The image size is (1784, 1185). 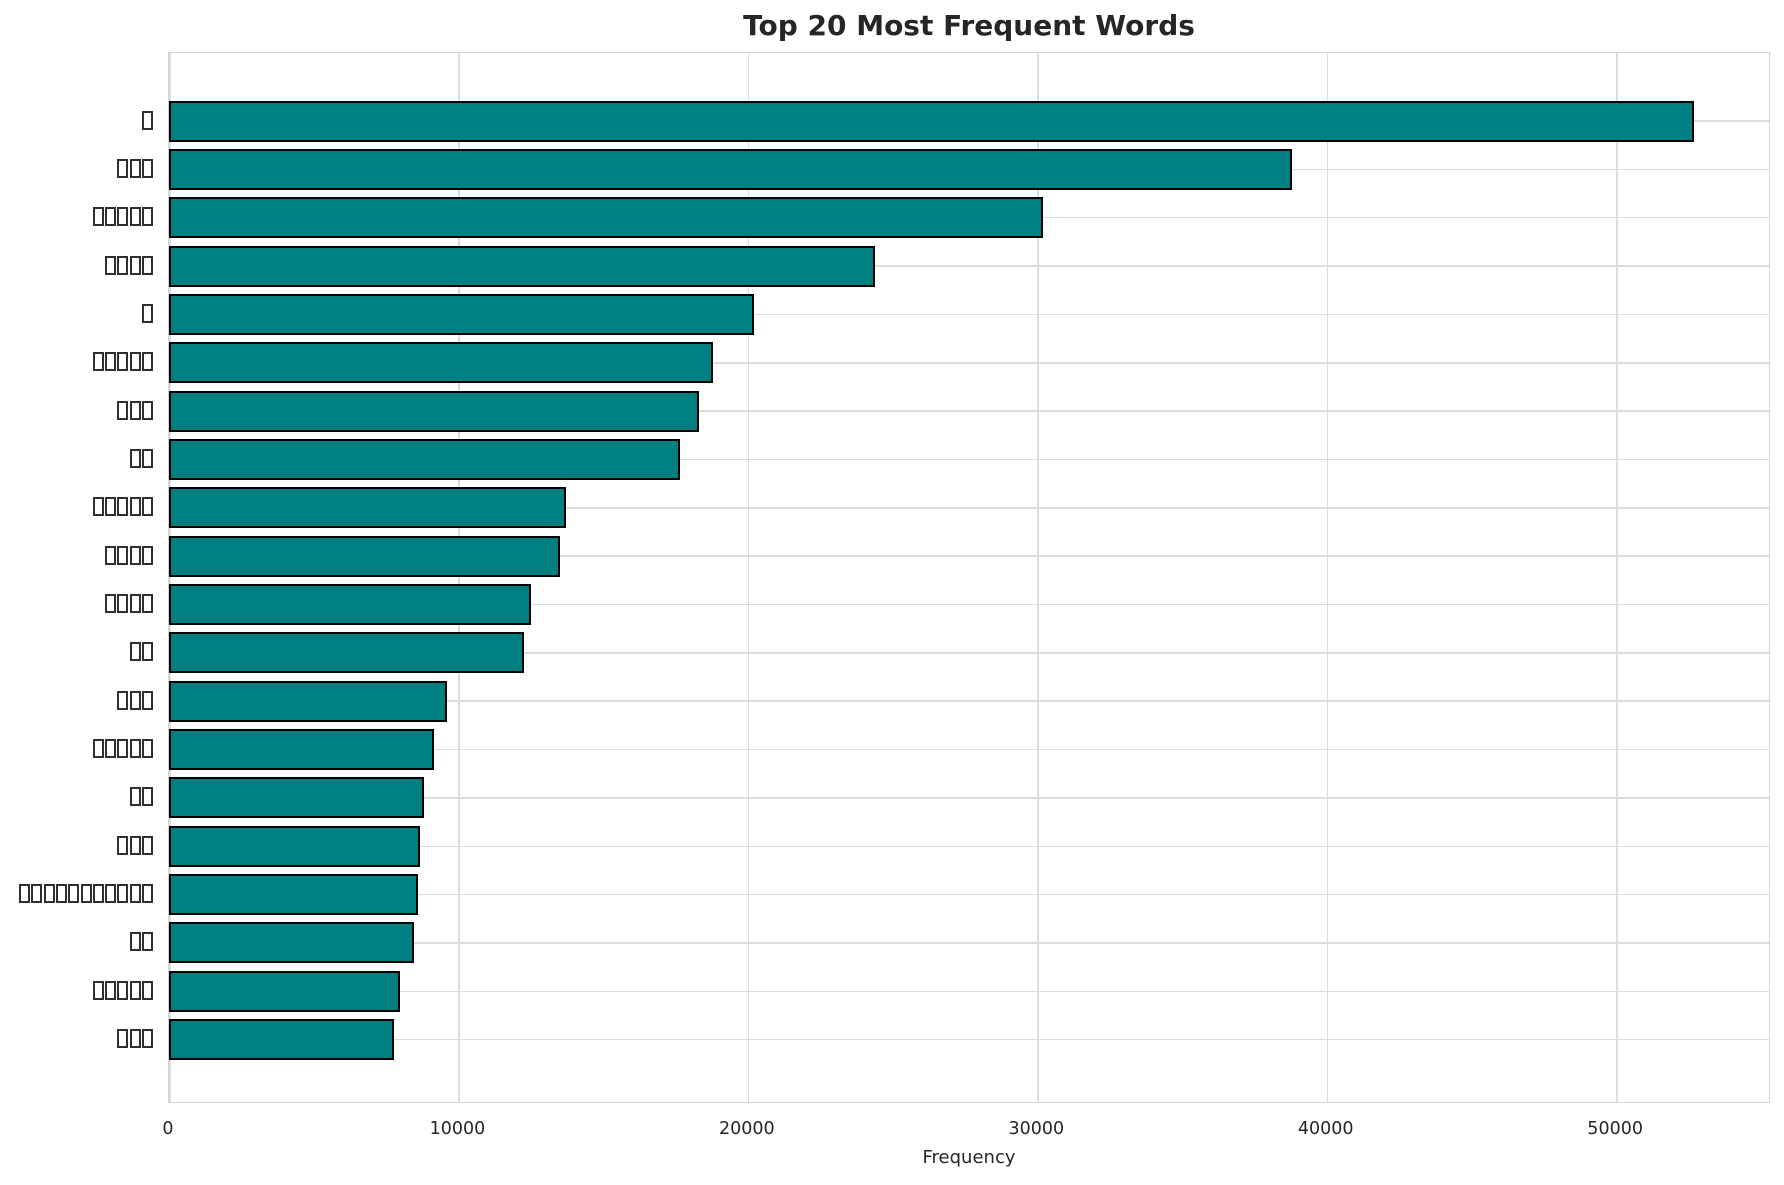 What do you see at coordinates (969, 1157) in the screenshot?
I see `x-axis-label: Frequency` at bounding box center [969, 1157].